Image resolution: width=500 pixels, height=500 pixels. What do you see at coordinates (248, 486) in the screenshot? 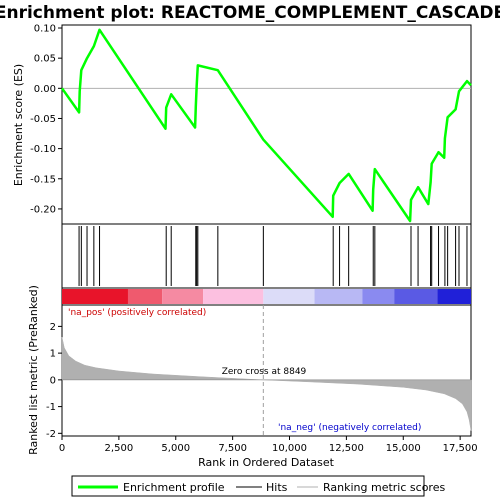
I see `legend` at bounding box center [248, 486].